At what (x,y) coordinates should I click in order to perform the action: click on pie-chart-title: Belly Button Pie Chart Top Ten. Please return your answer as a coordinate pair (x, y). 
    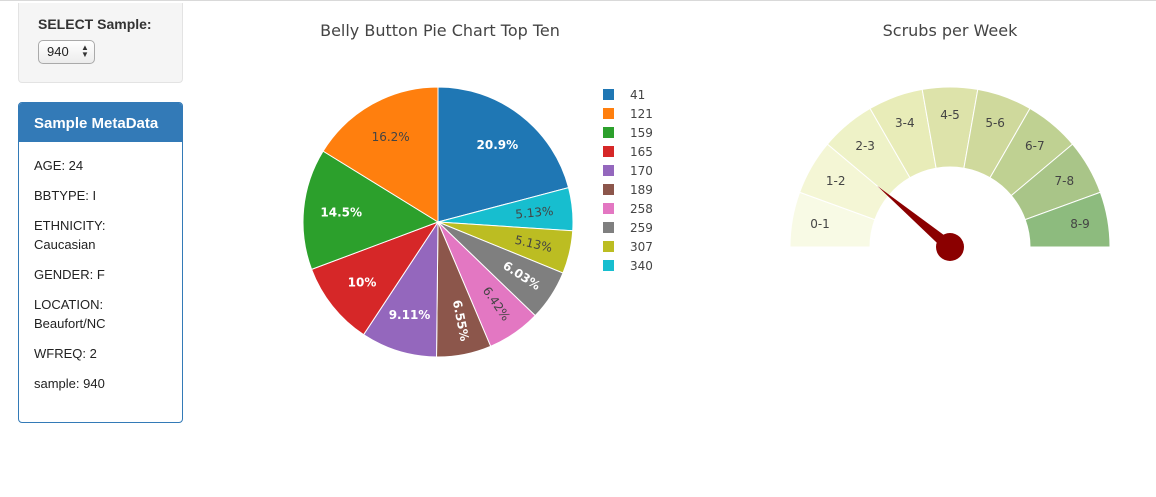
    Looking at the image, I should click on (440, 30).